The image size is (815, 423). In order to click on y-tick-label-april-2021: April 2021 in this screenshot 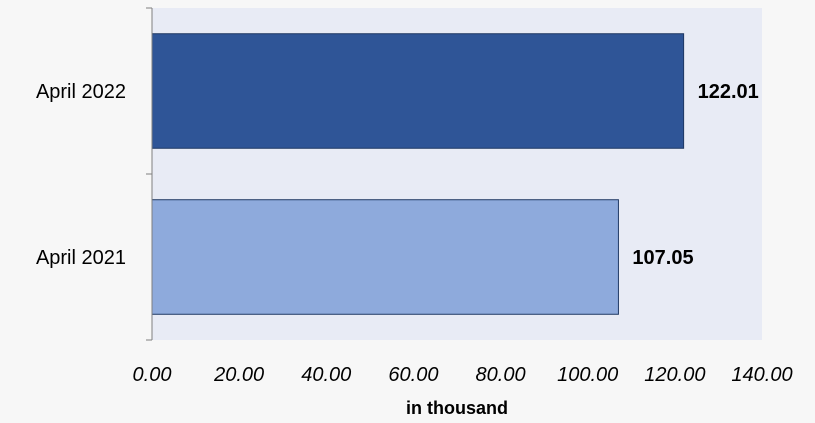, I will do `click(81, 258)`.